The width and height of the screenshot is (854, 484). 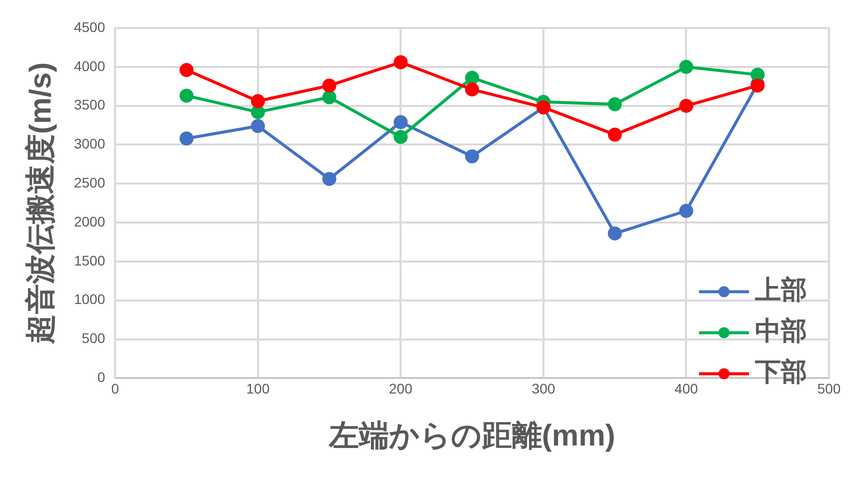 I want to click on y-tick-label: 0, so click(x=101, y=377).